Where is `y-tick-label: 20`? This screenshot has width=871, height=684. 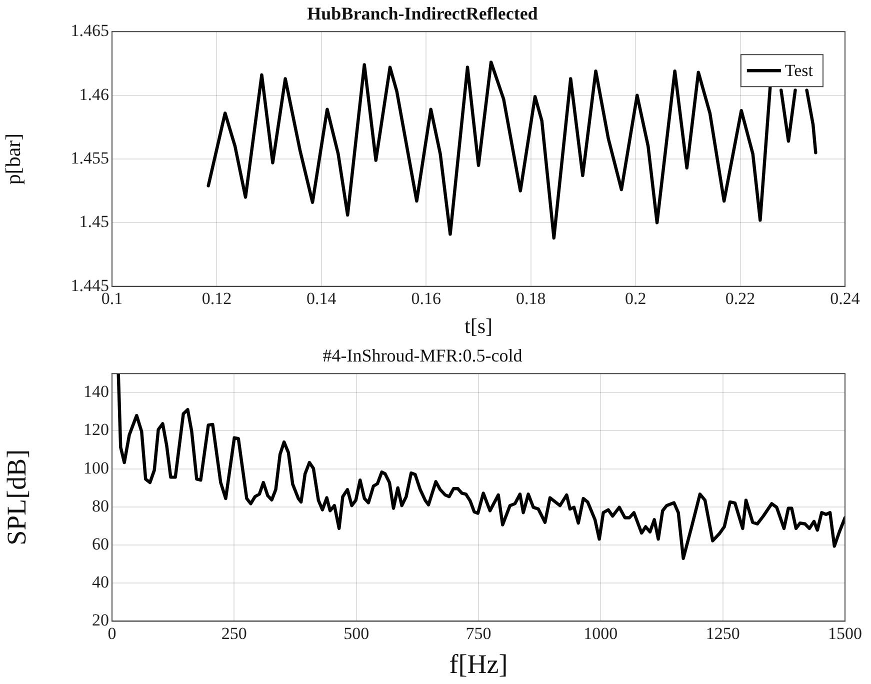 y-tick-label: 20 is located at coordinates (100, 620).